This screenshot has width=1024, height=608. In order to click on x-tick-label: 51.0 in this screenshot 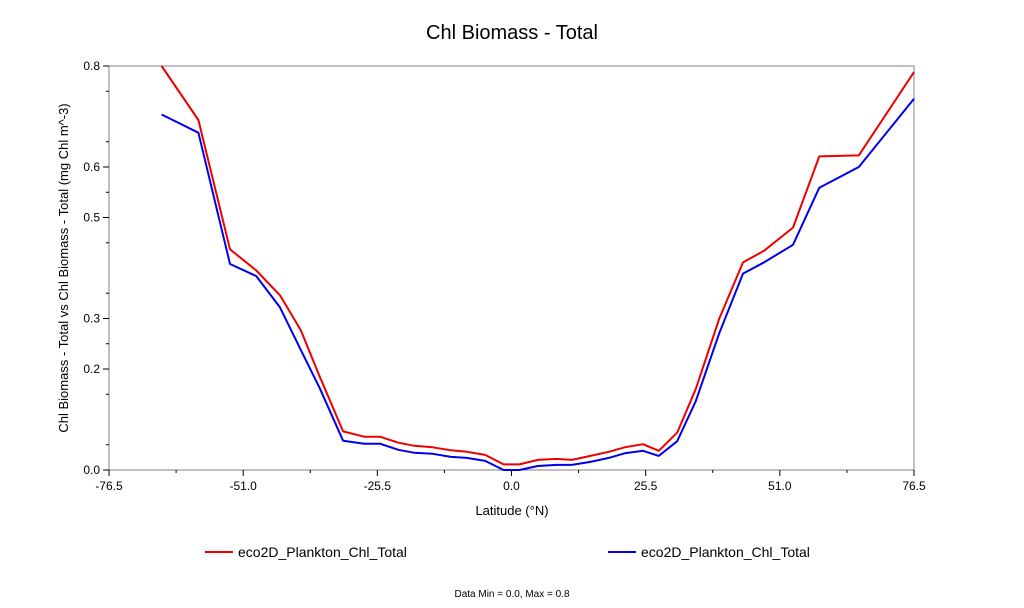, I will do `click(780, 486)`.